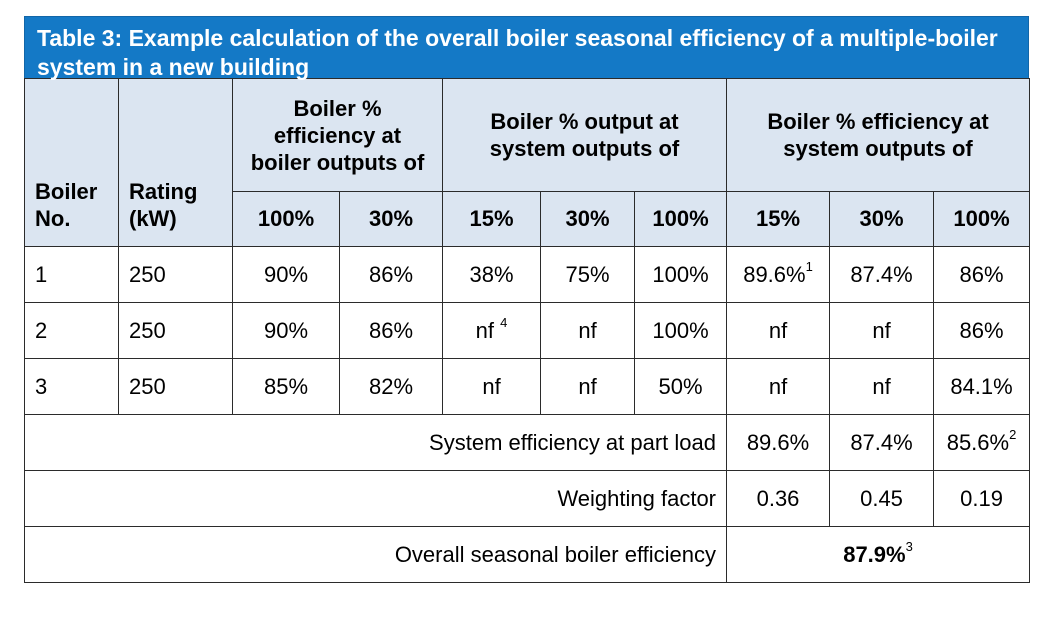  What do you see at coordinates (175, 162) in the screenshot?
I see `header-rating: Rating (kW)` at bounding box center [175, 162].